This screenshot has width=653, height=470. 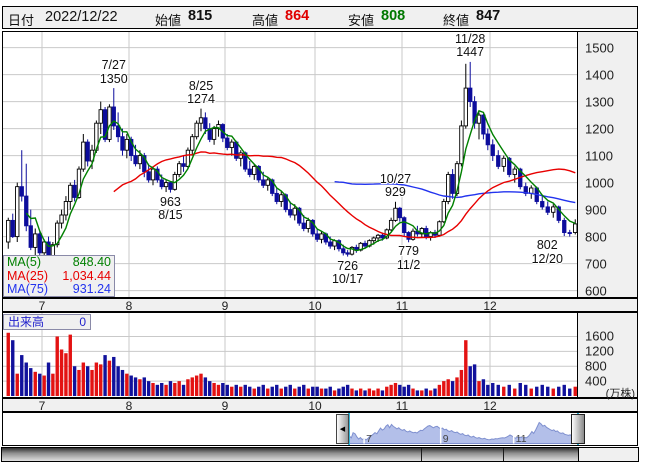 I want to click on price-axis-panel, so click(x=607, y=164).